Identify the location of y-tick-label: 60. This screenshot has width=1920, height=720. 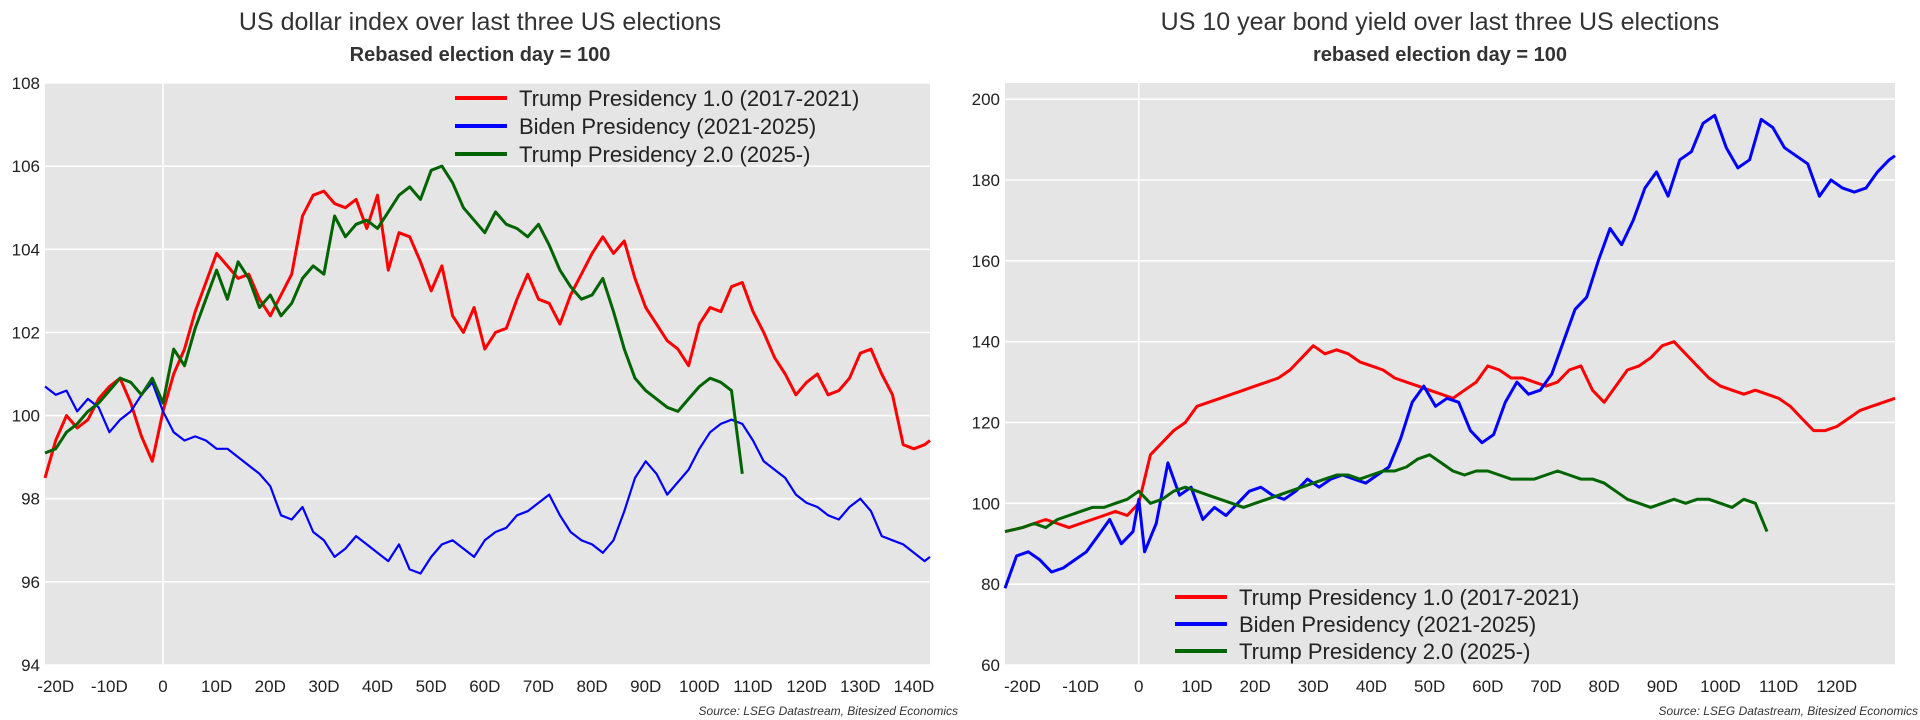
(990, 665).